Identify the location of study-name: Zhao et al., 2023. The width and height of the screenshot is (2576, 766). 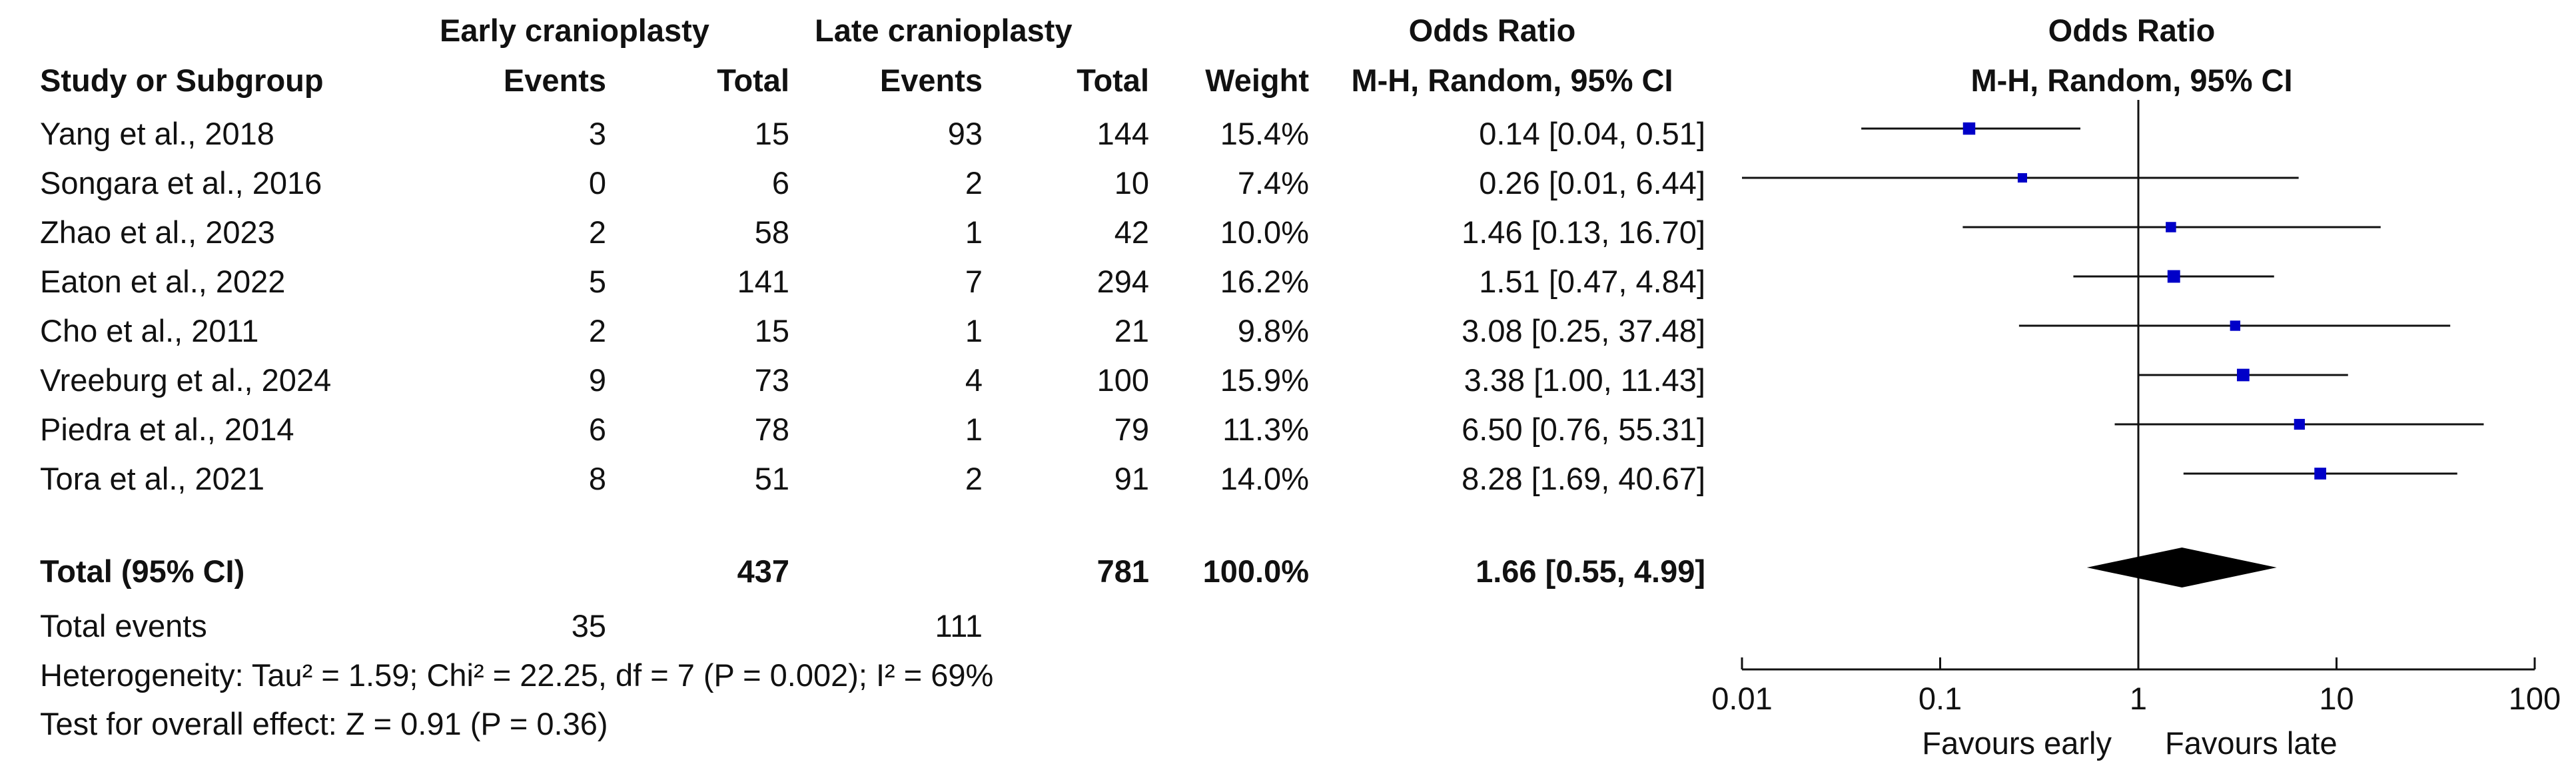
(158, 232).